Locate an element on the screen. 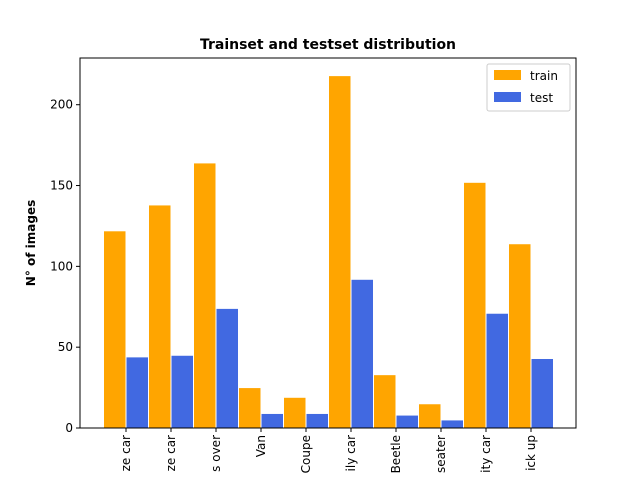 Image resolution: width=640 pixels, height=480 pixels. x-tick-label-5: ily car is located at coordinates (351, 453).